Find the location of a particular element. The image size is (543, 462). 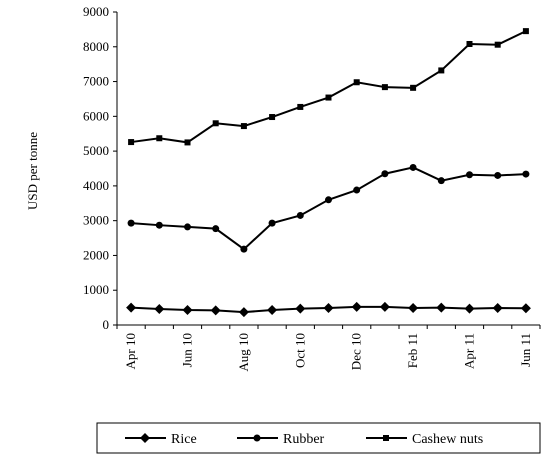

series-rubber is located at coordinates (328, 208).